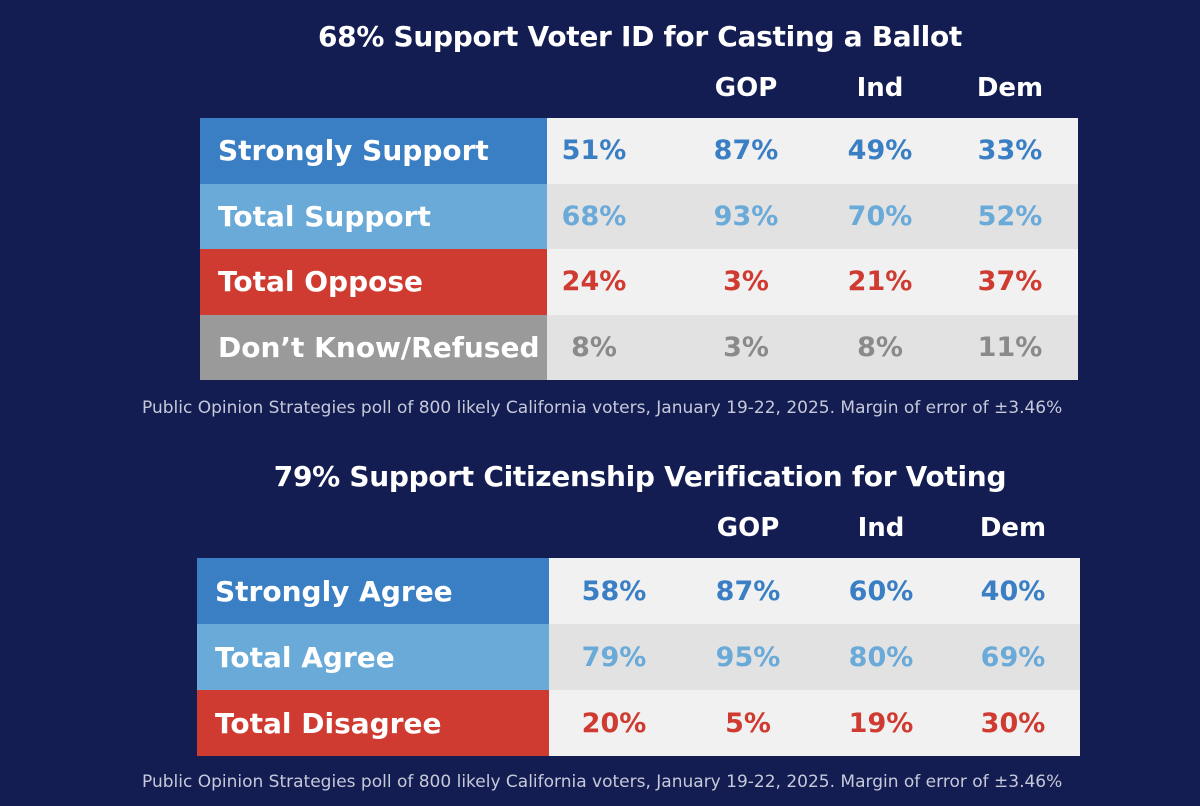  I want to click on table-row: Strongly Support 51% 87% 49% 33%, so click(639, 151).